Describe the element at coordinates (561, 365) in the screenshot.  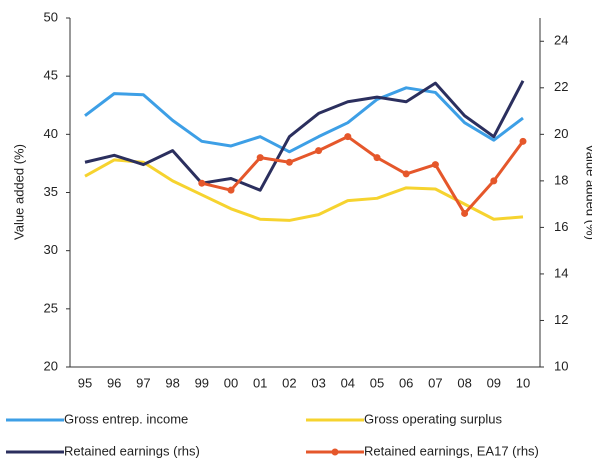
I see `y2-tick-label: 10` at that location.